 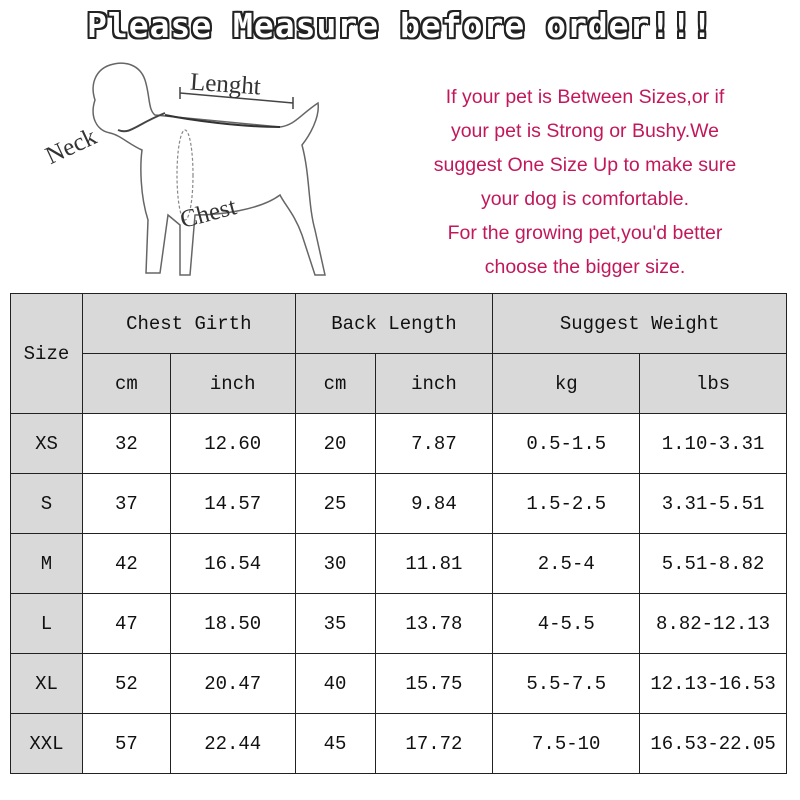 What do you see at coordinates (585, 267) in the screenshot?
I see `advice-line: choose the bigger size.` at bounding box center [585, 267].